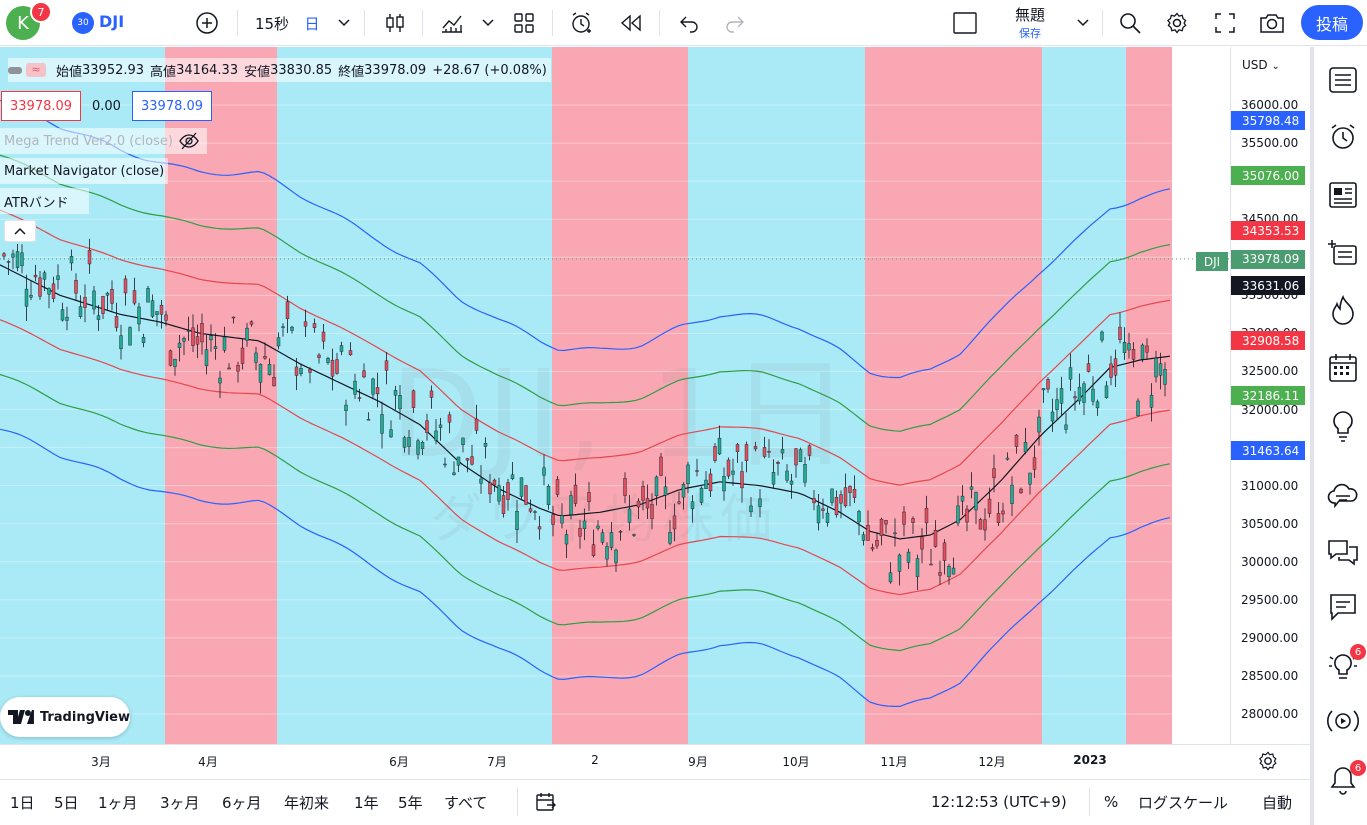 The width and height of the screenshot is (1367, 825). What do you see at coordinates (66, 802) in the screenshot?
I see `range-button: 5日` at bounding box center [66, 802].